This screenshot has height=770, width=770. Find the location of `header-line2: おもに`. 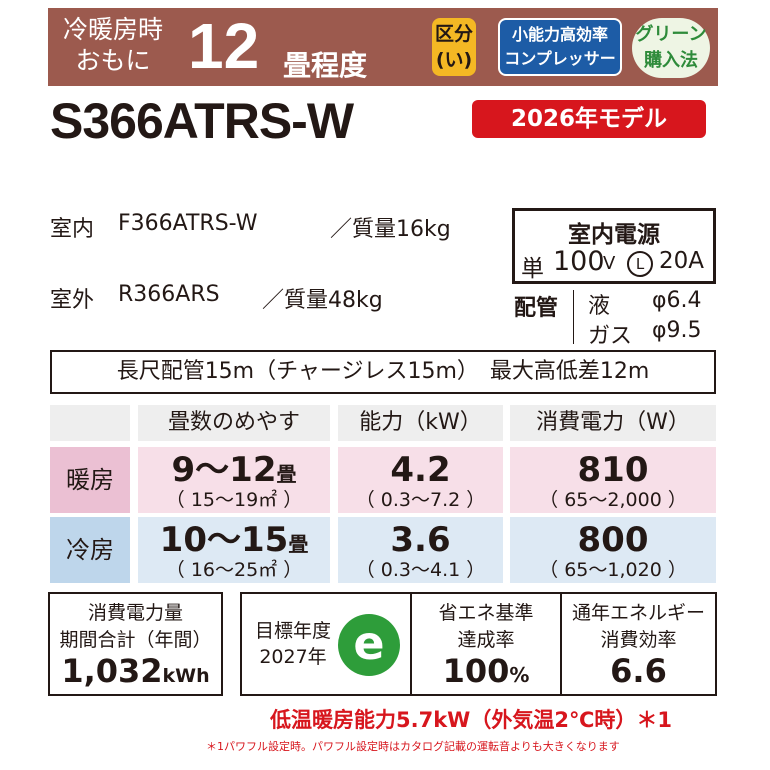

header-line2: おもに is located at coordinates (113, 60).